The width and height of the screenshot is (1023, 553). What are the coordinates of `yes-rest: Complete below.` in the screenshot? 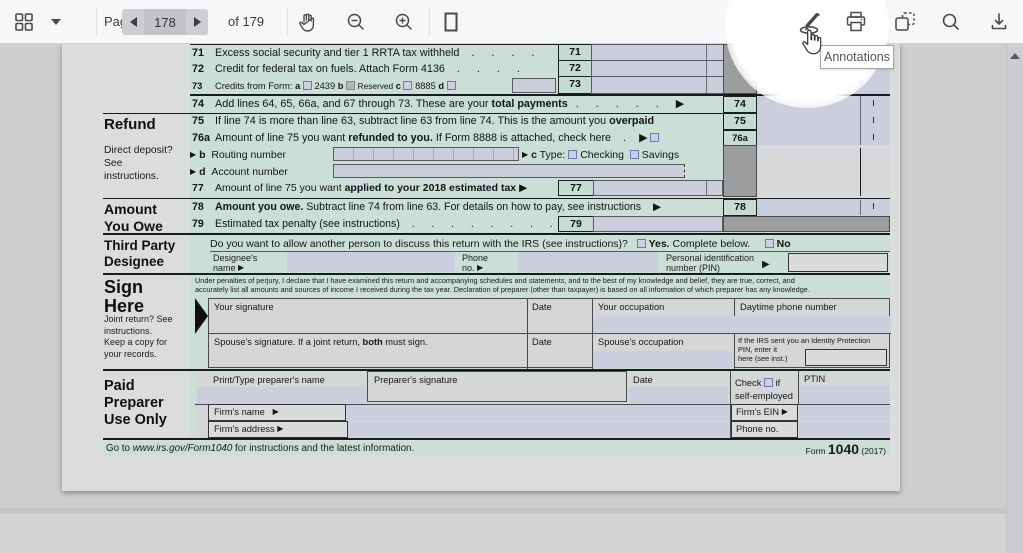 It's located at (710, 244).